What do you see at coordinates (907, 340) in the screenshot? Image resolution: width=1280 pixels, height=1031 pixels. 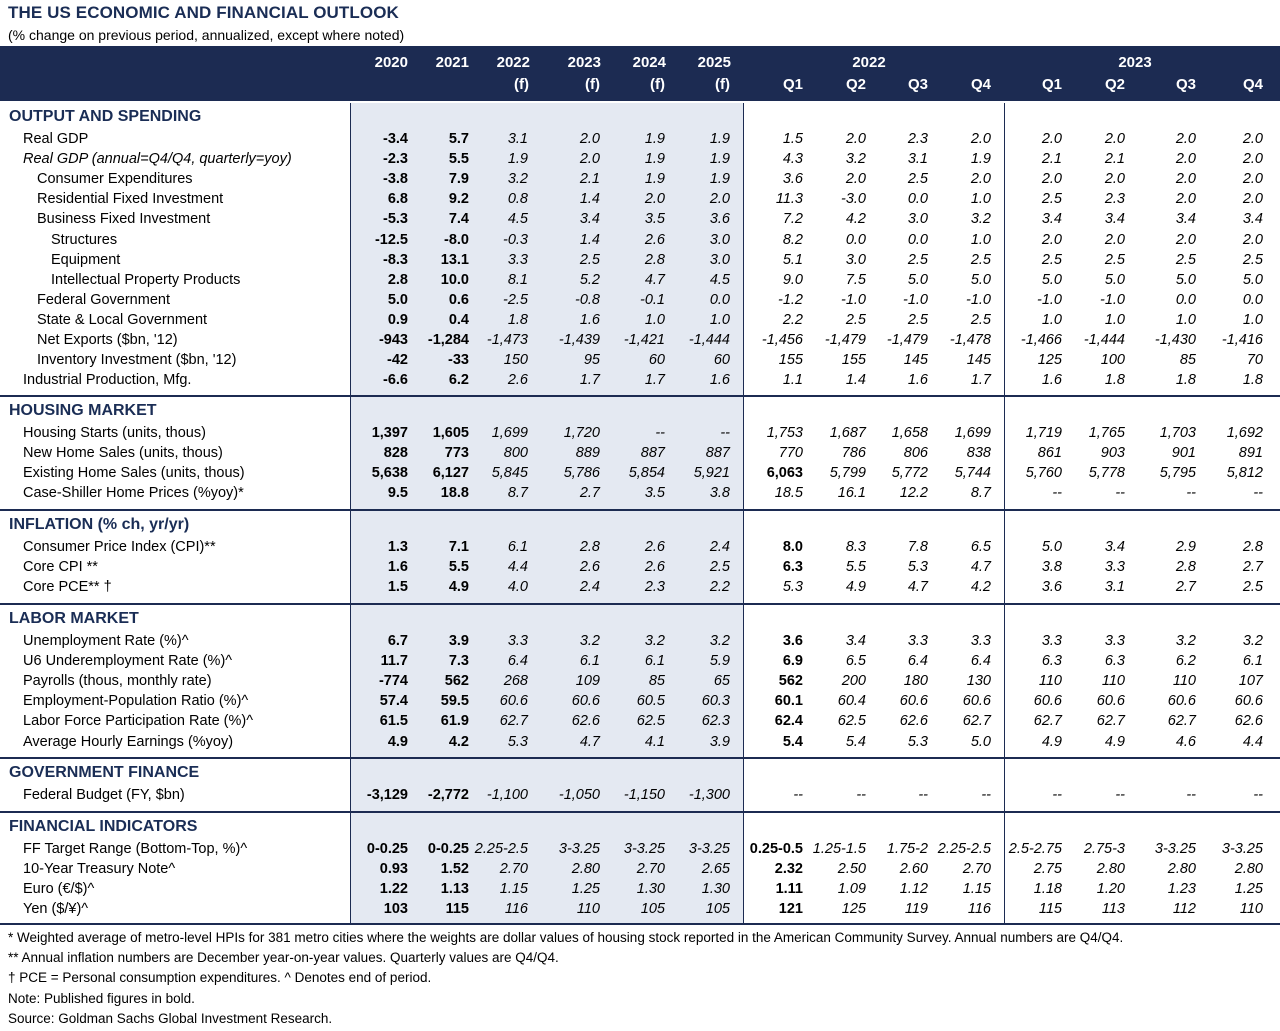 I see `table-cell: -1,479` at bounding box center [907, 340].